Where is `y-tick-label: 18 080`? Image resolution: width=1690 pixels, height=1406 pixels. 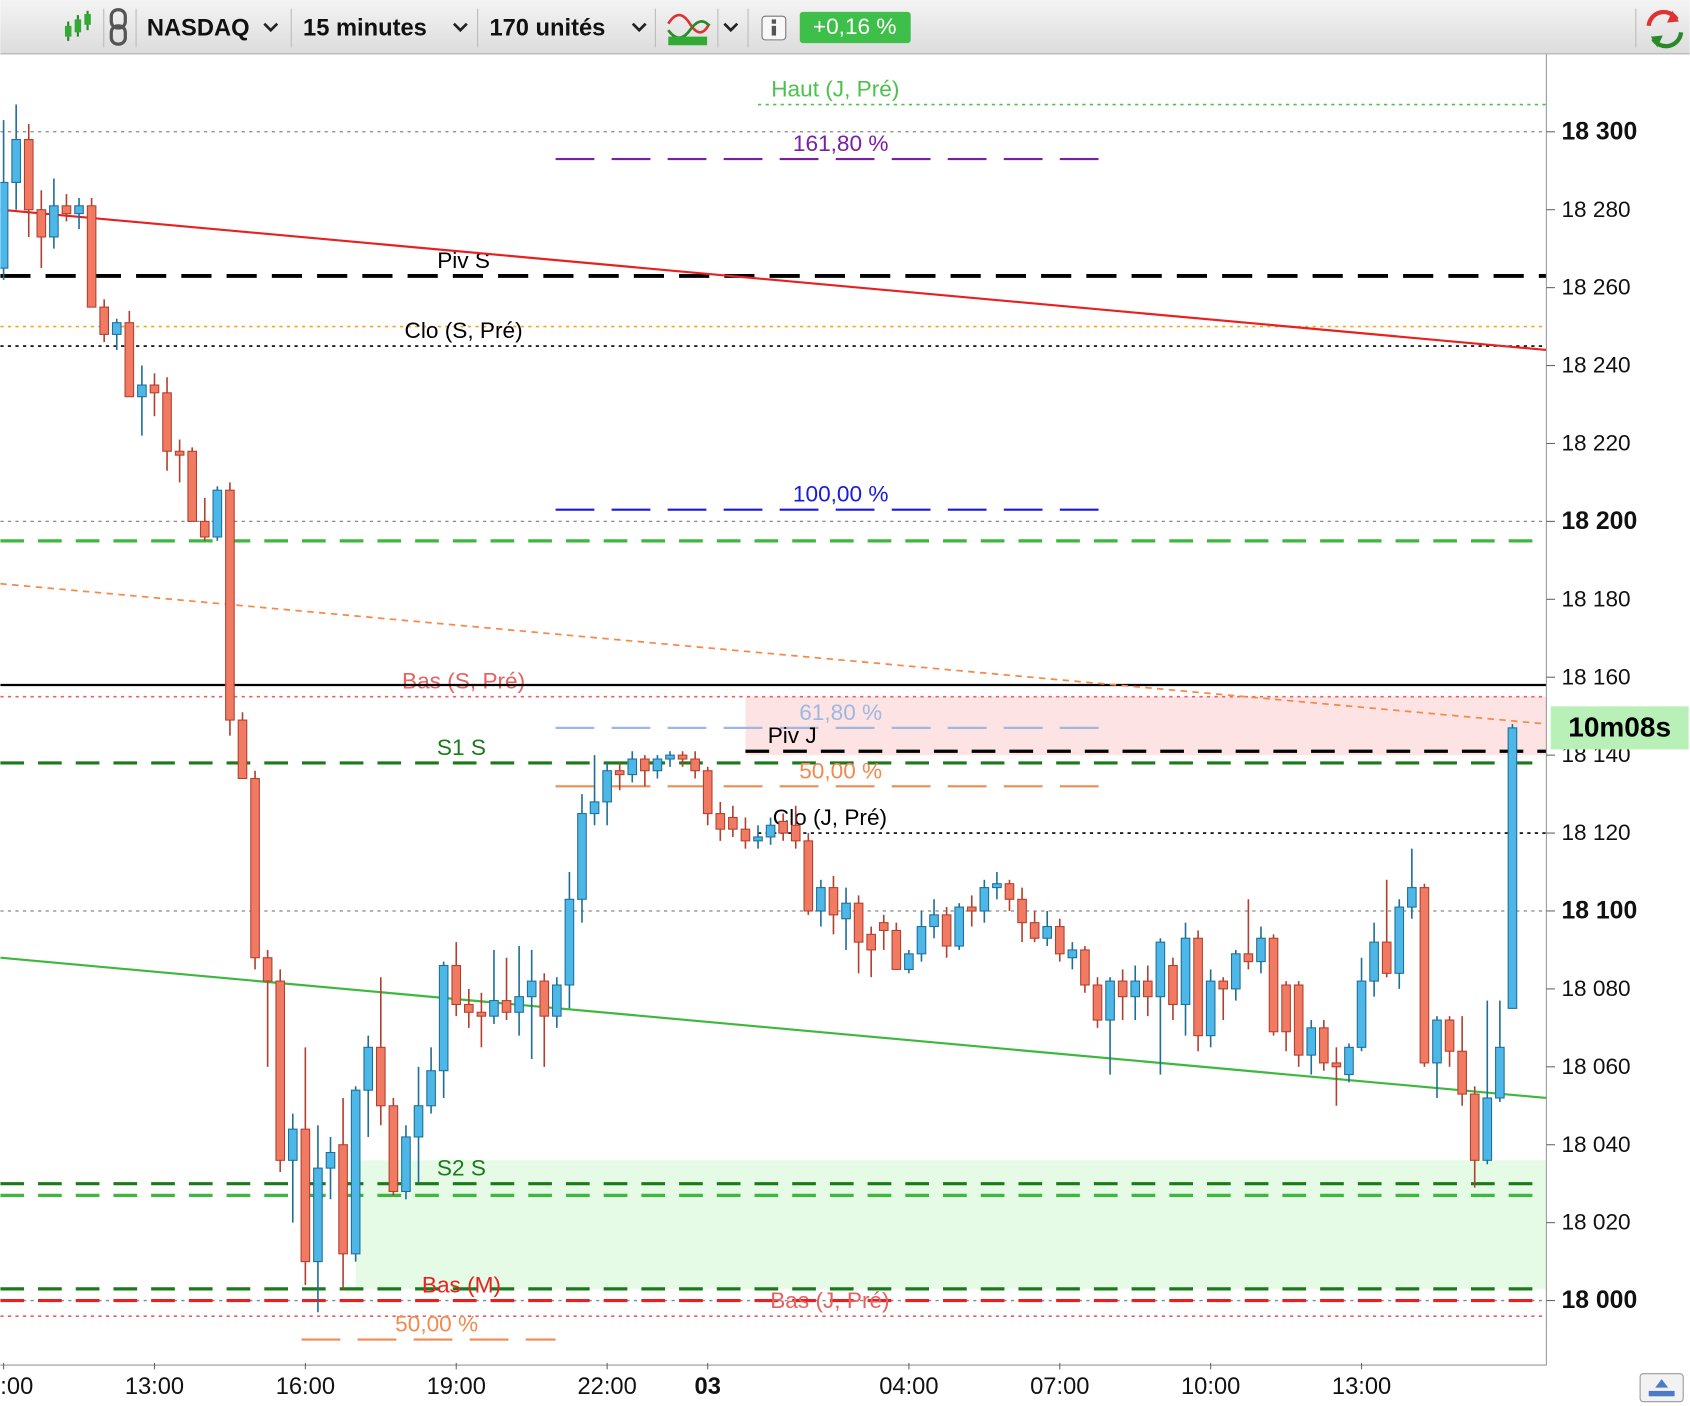 y-tick-label: 18 080 is located at coordinates (1595, 988).